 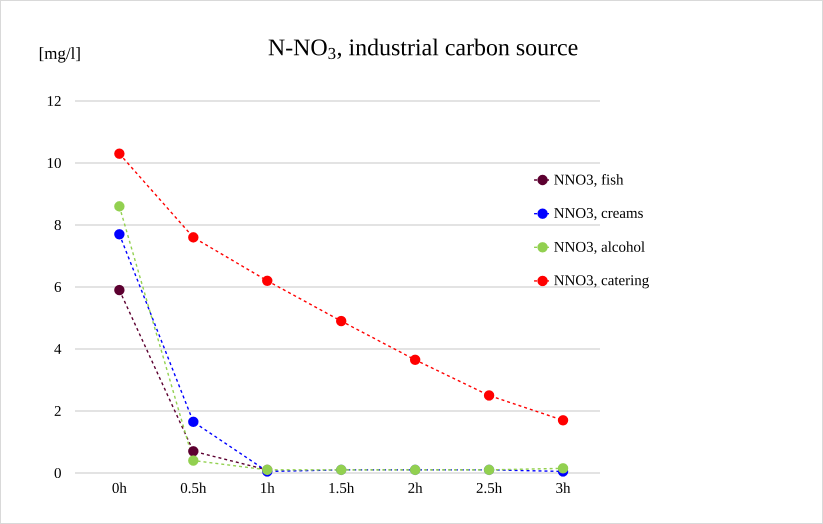 I want to click on x-tick-label: 0.5h, so click(x=193, y=488).